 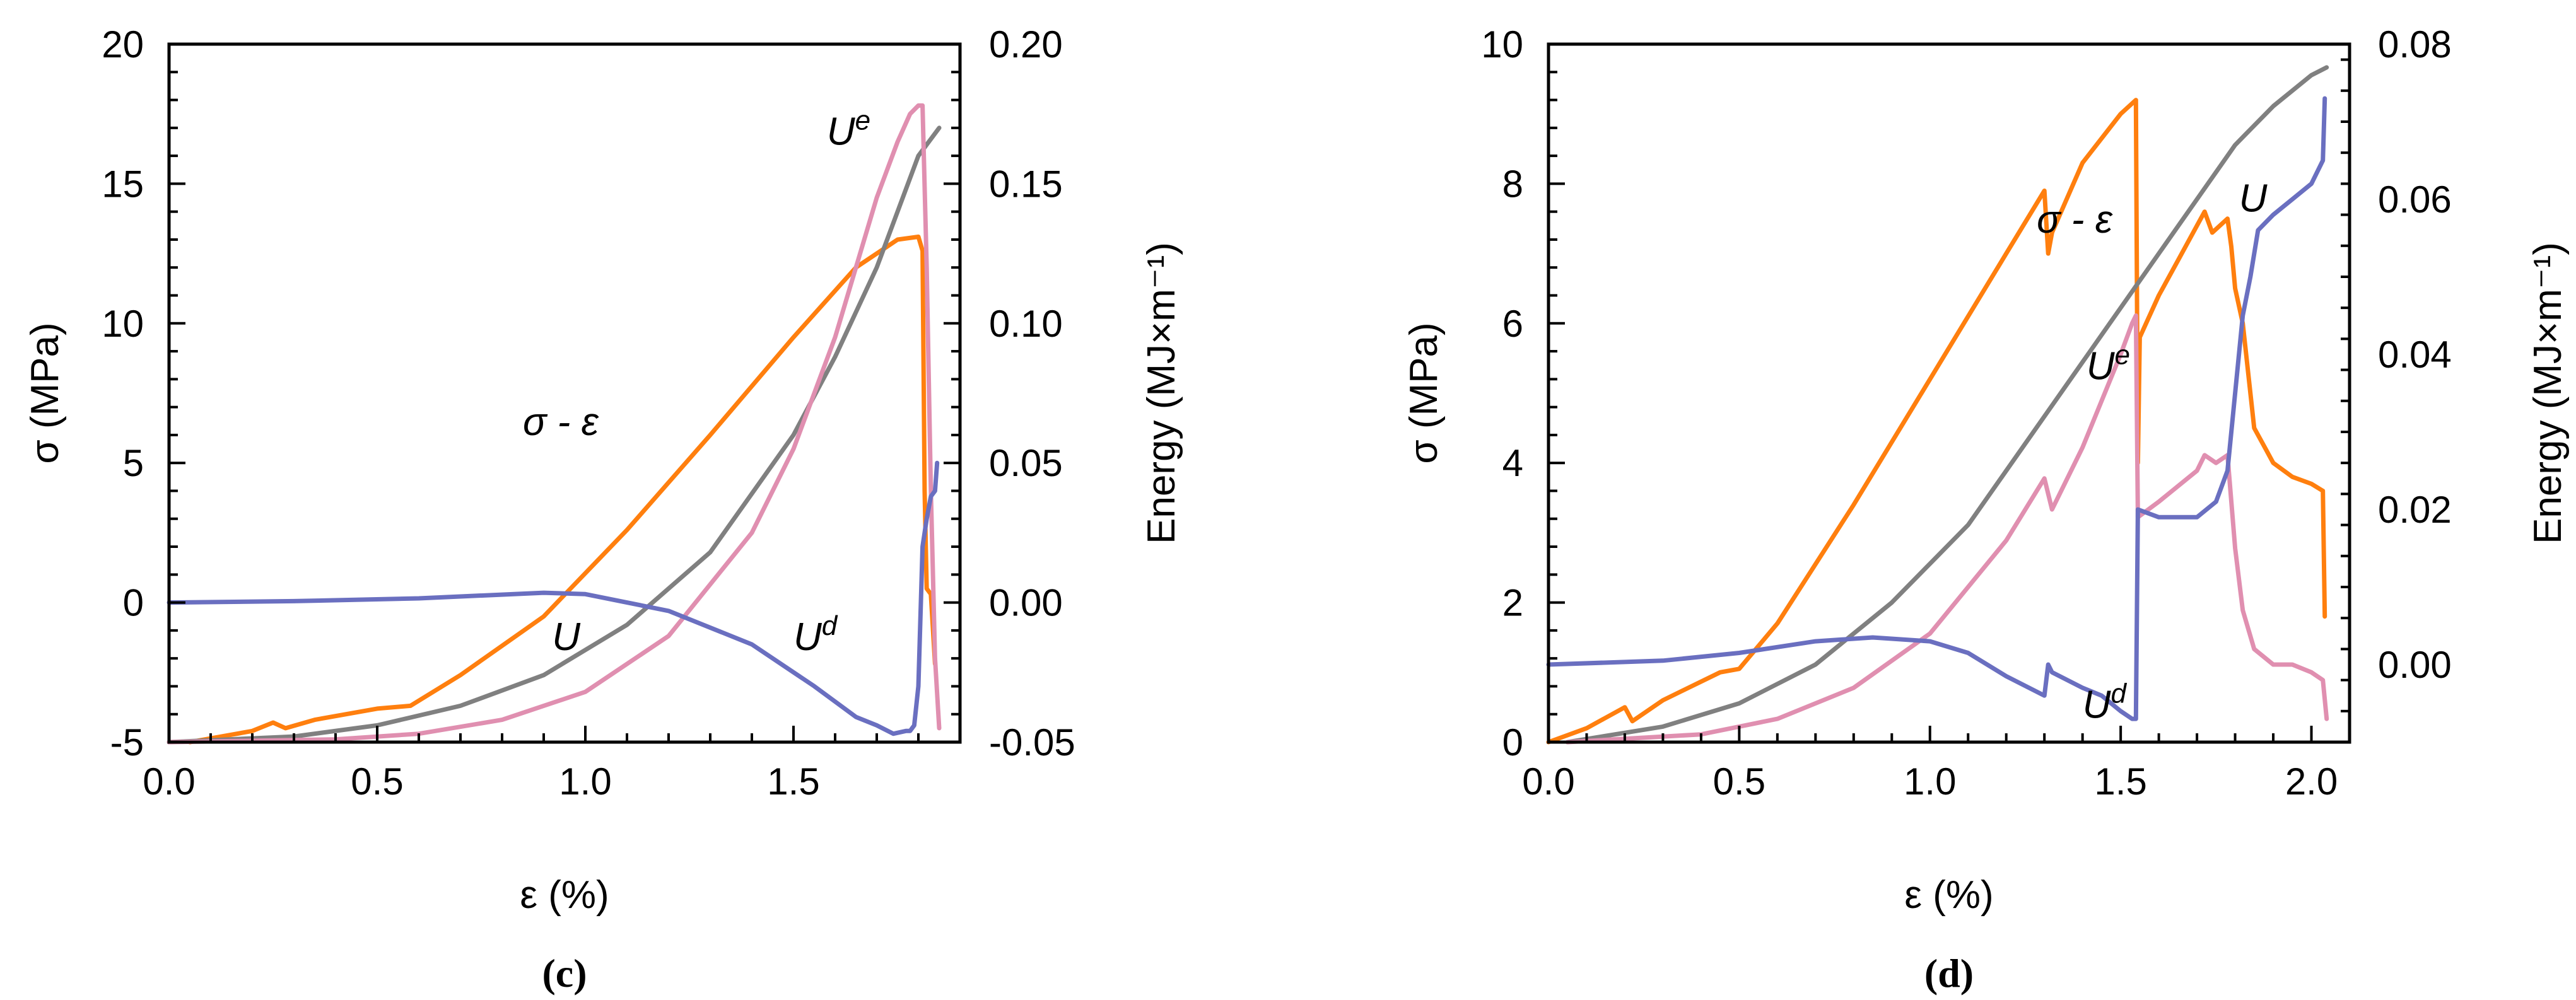 What do you see at coordinates (1512, 184) in the screenshot?
I see `y-tick-label: 8` at bounding box center [1512, 184].